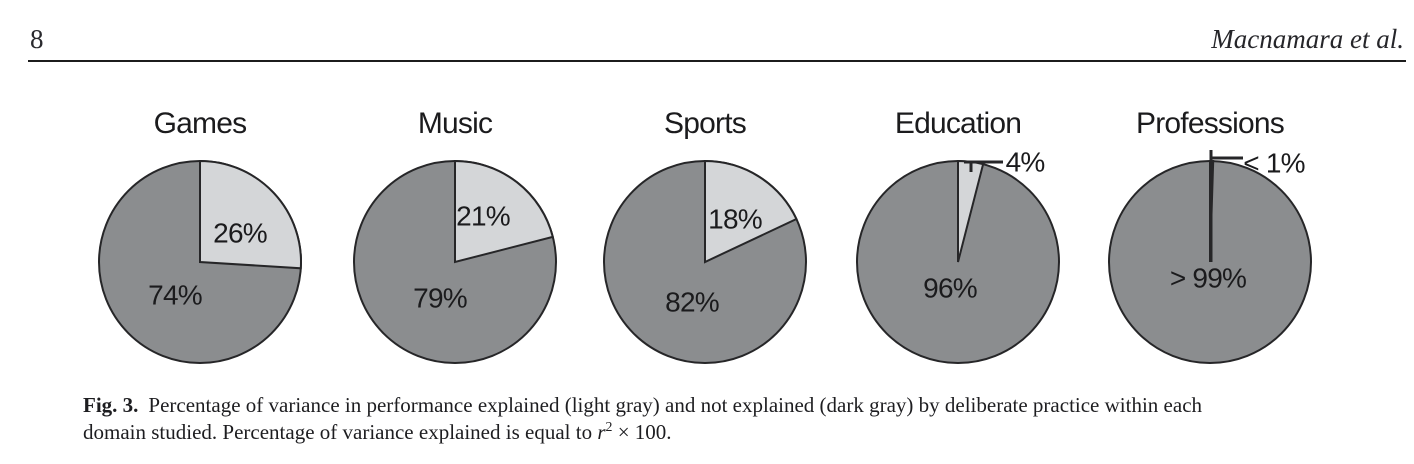  What do you see at coordinates (609, 426) in the screenshot?
I see `caption-r-exponent: 2` at bounding box center [609, 426].